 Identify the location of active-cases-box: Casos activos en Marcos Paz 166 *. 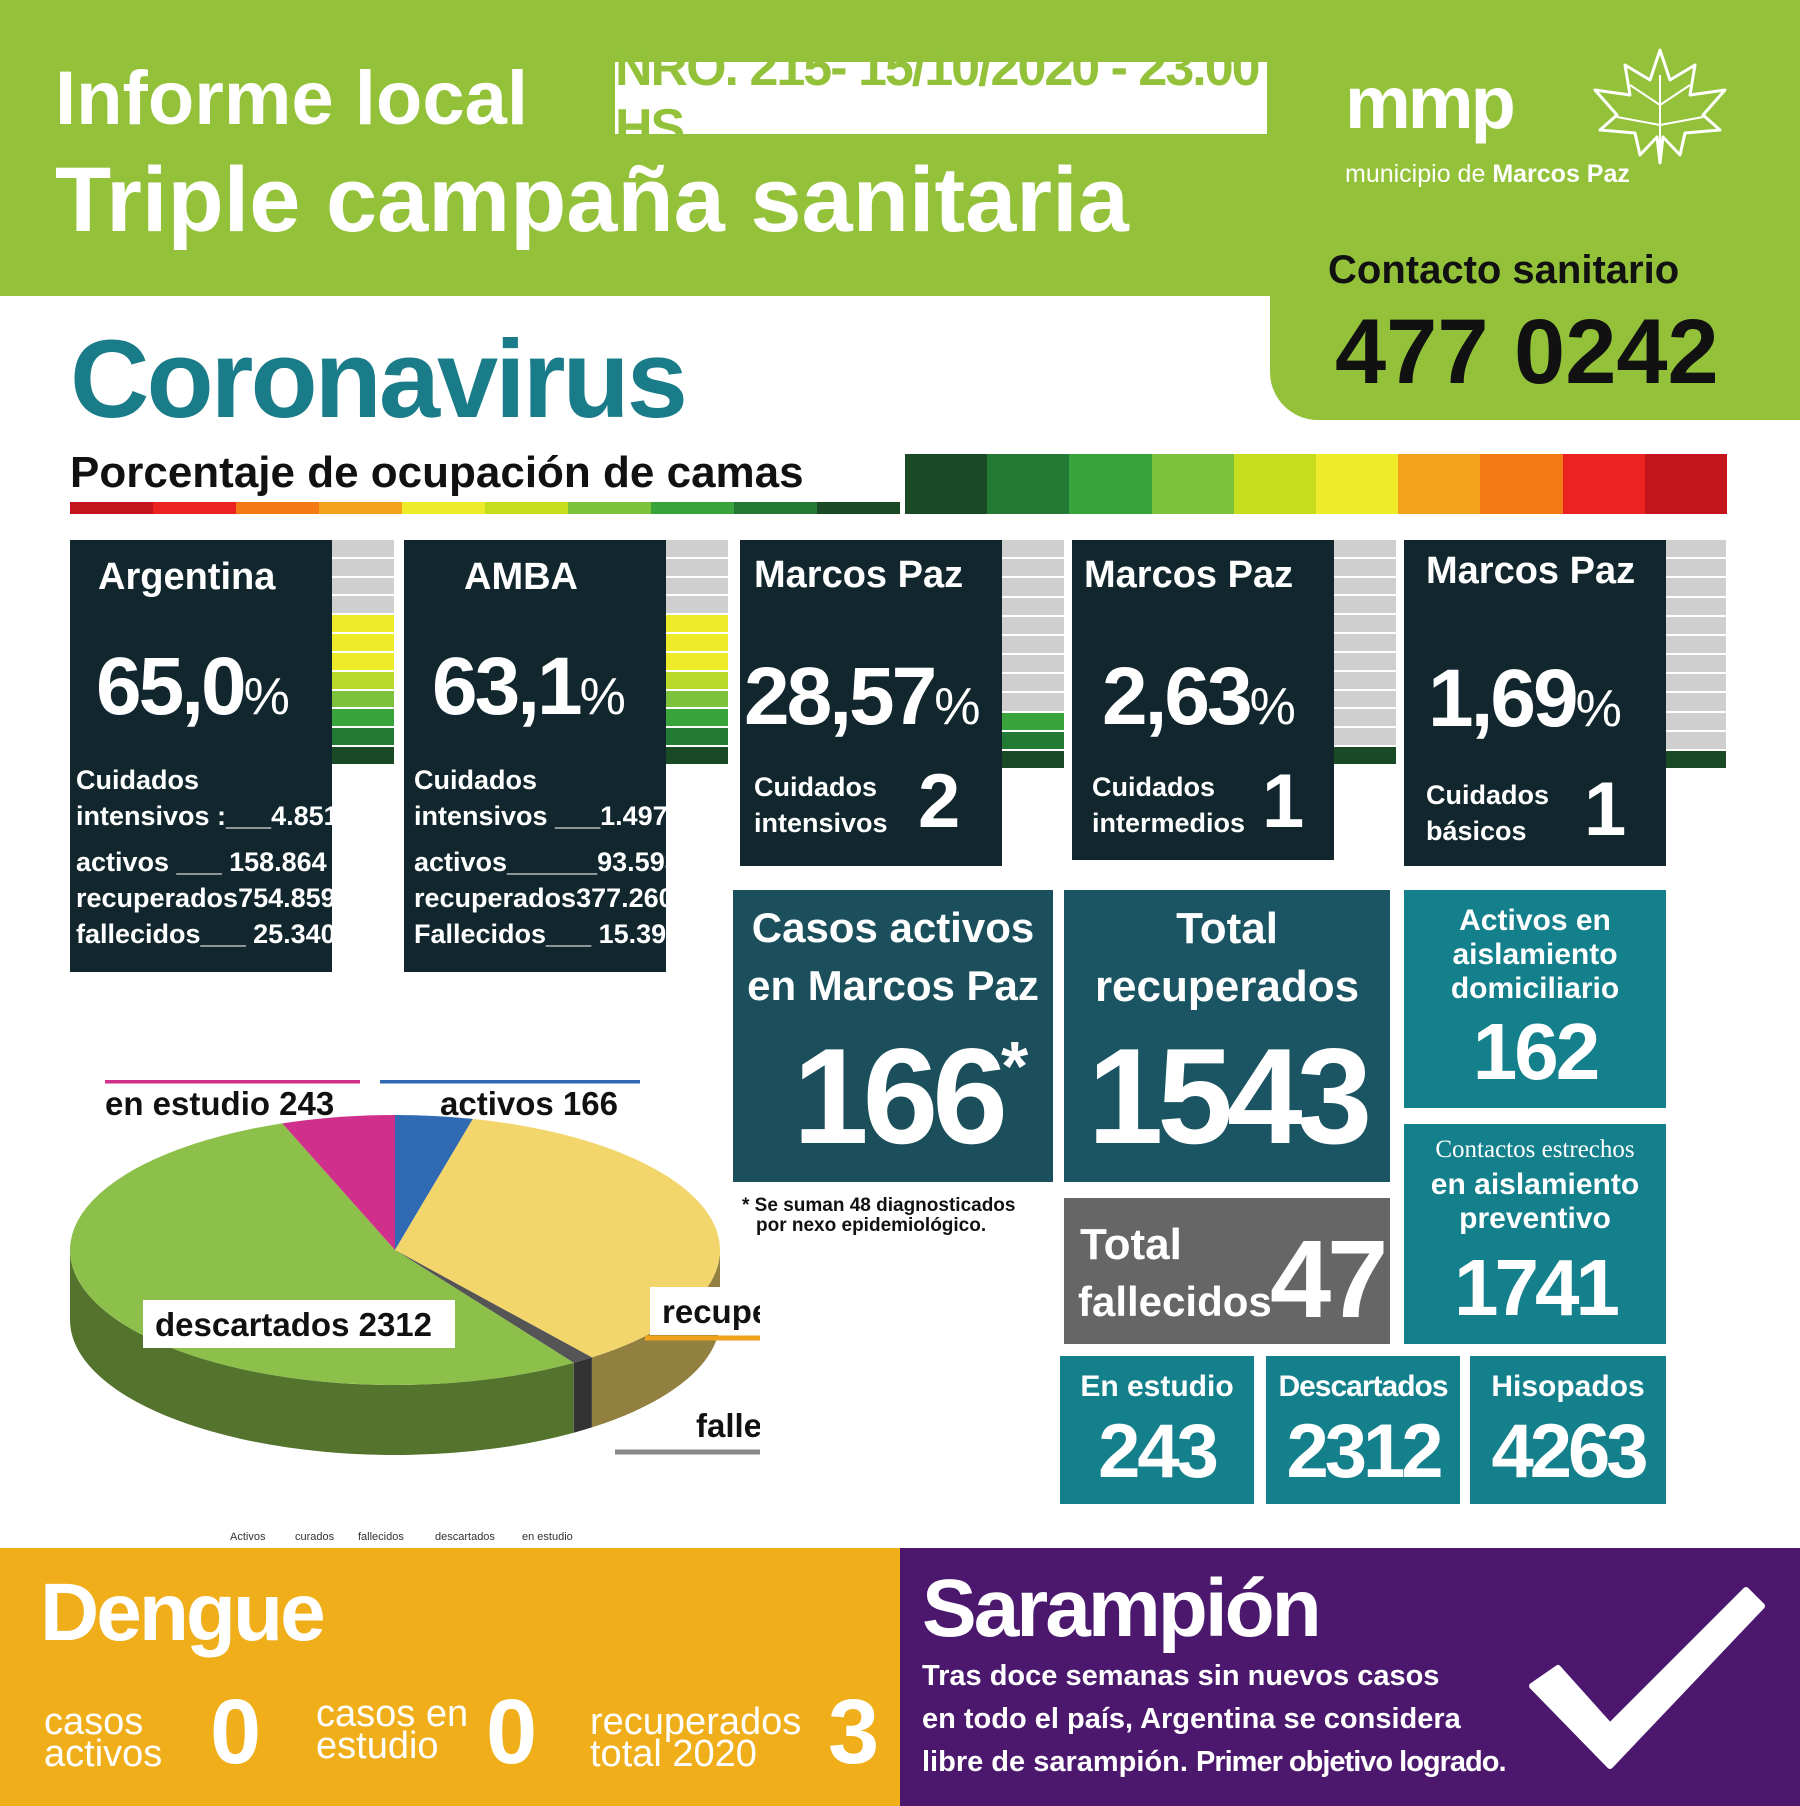
(893, 1036).